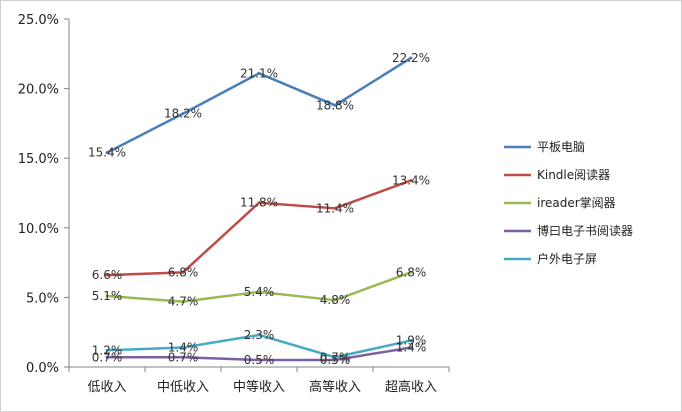 This screenshot has width=682, height=412. I want to click on data-label: 18.8%, so click(335, 105).